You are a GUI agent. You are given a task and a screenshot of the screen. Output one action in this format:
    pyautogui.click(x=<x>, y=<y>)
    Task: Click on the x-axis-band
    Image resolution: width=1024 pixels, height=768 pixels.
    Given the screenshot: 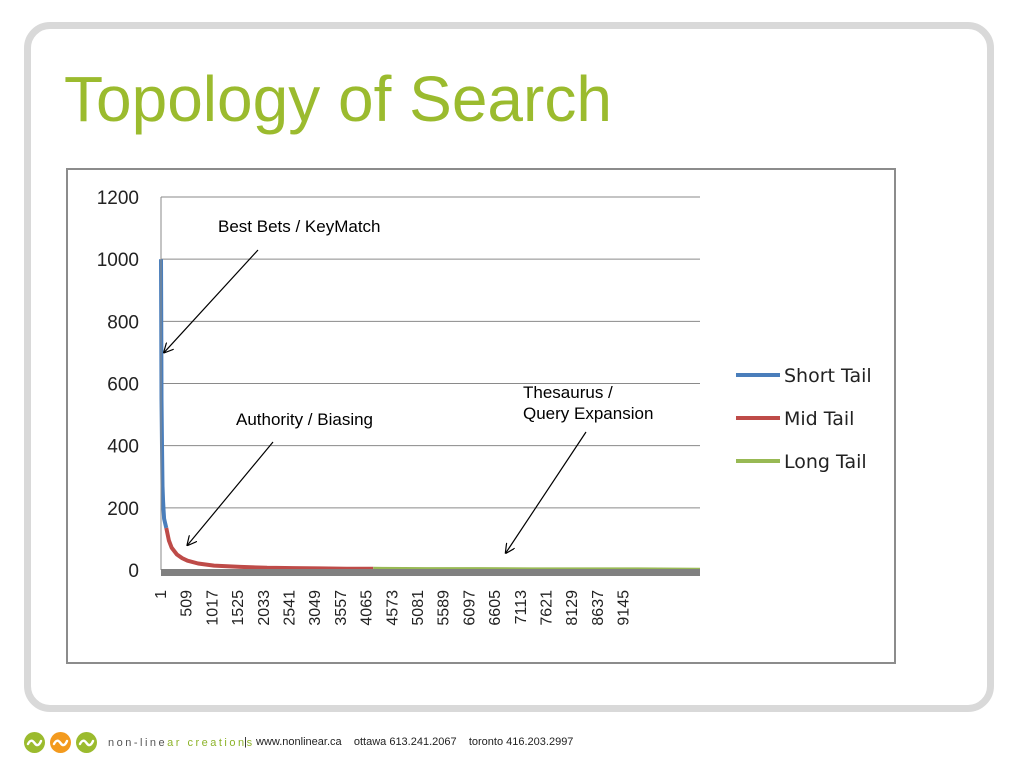 What is the action you would take?
    pyautogui.click(x=430, y=572)
    